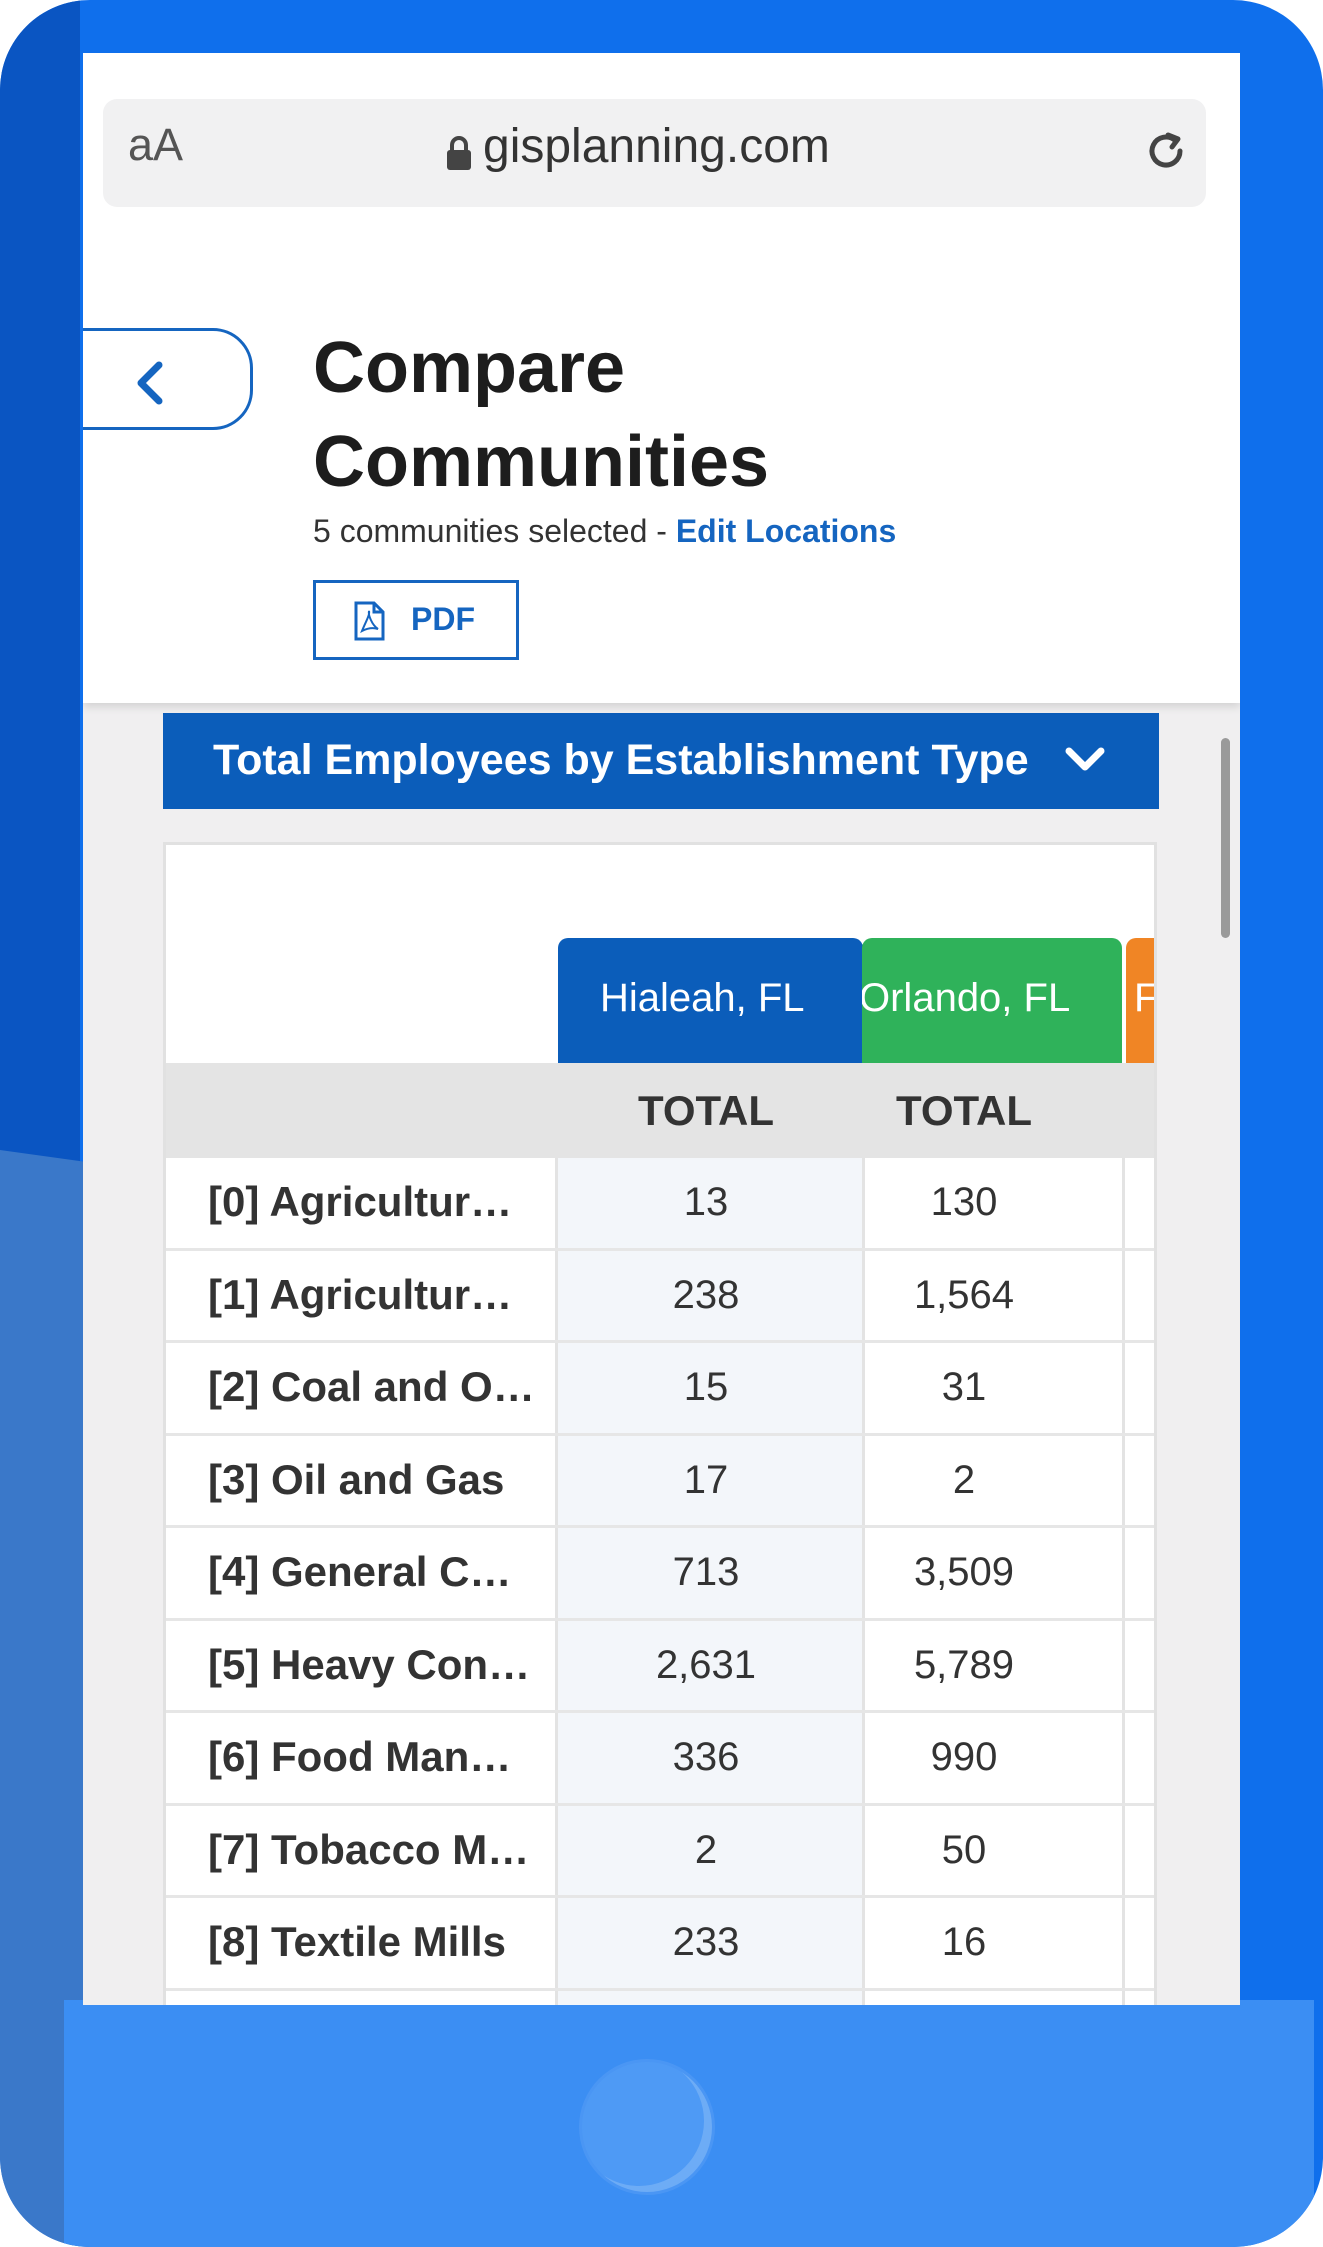 The image size is (1323, 2247). I want to click on cell-value: 3,509, so click(964, 1572).